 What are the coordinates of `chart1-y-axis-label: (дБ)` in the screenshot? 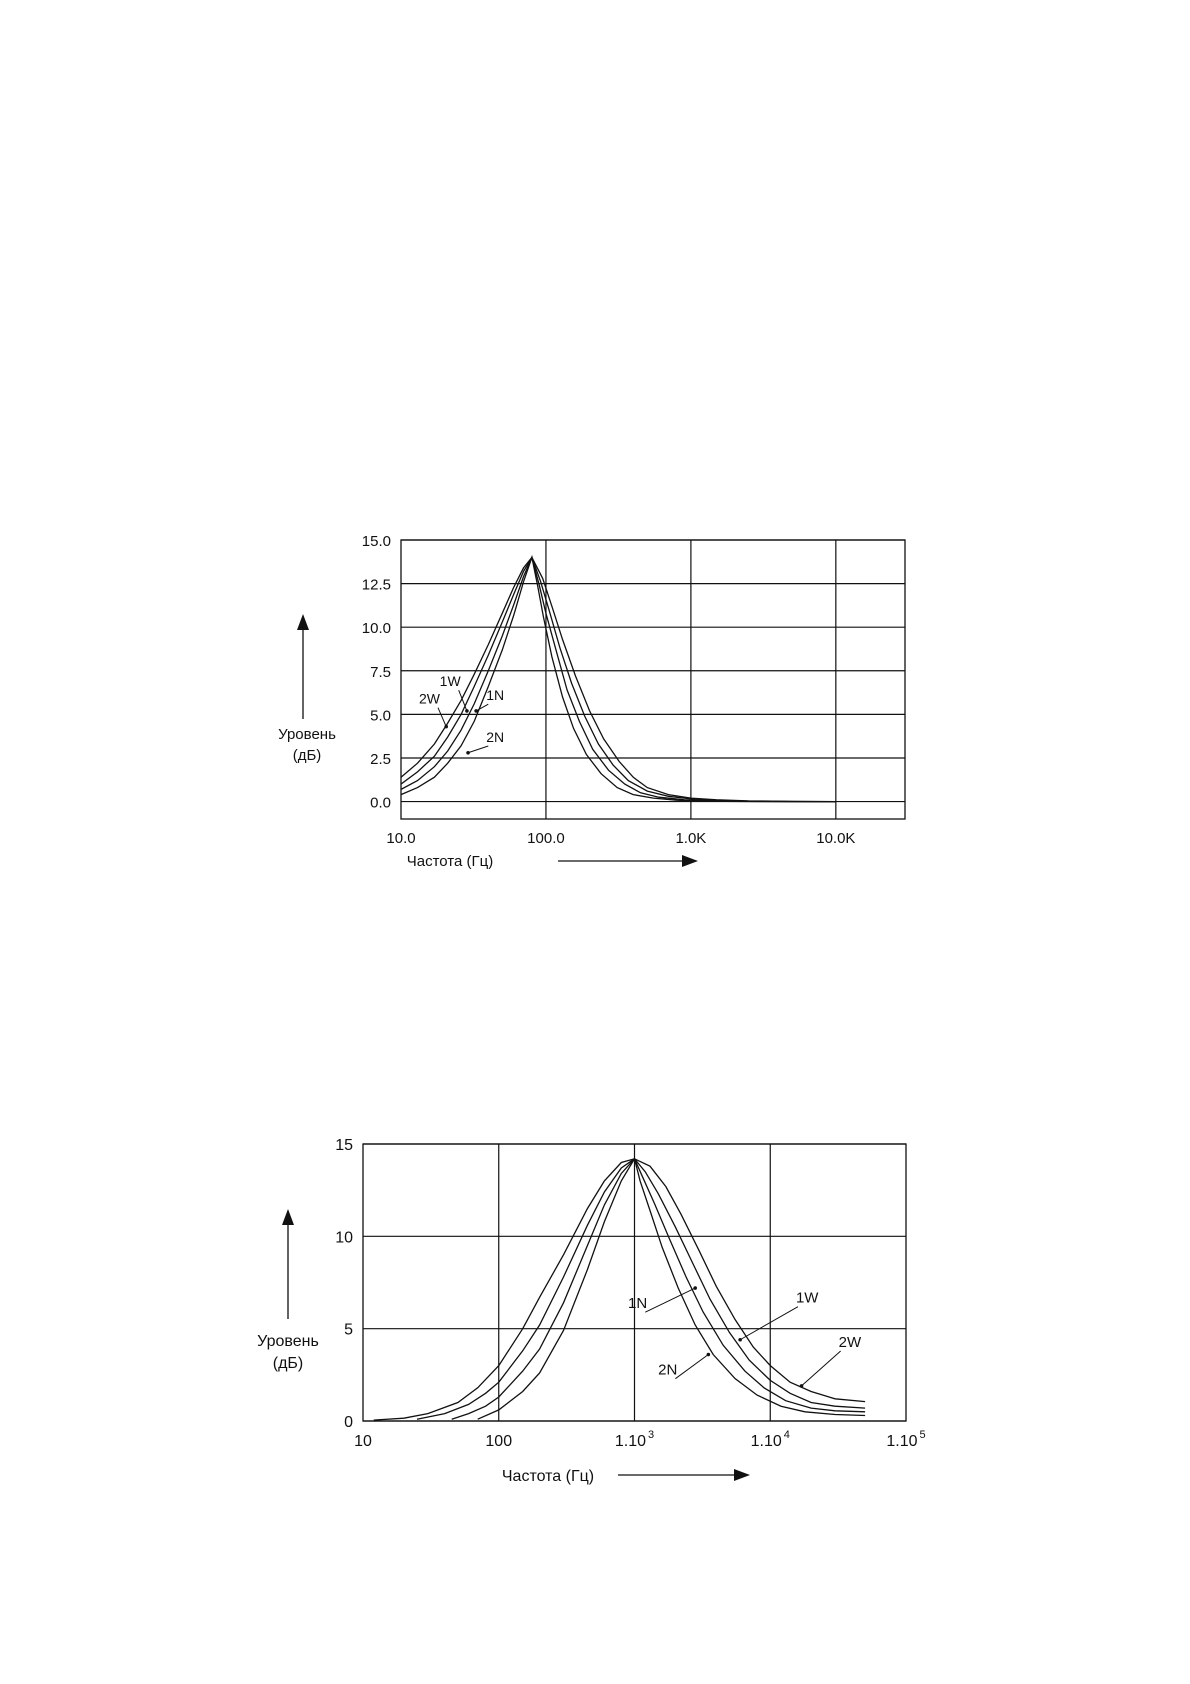 It's located at (288, 1363).